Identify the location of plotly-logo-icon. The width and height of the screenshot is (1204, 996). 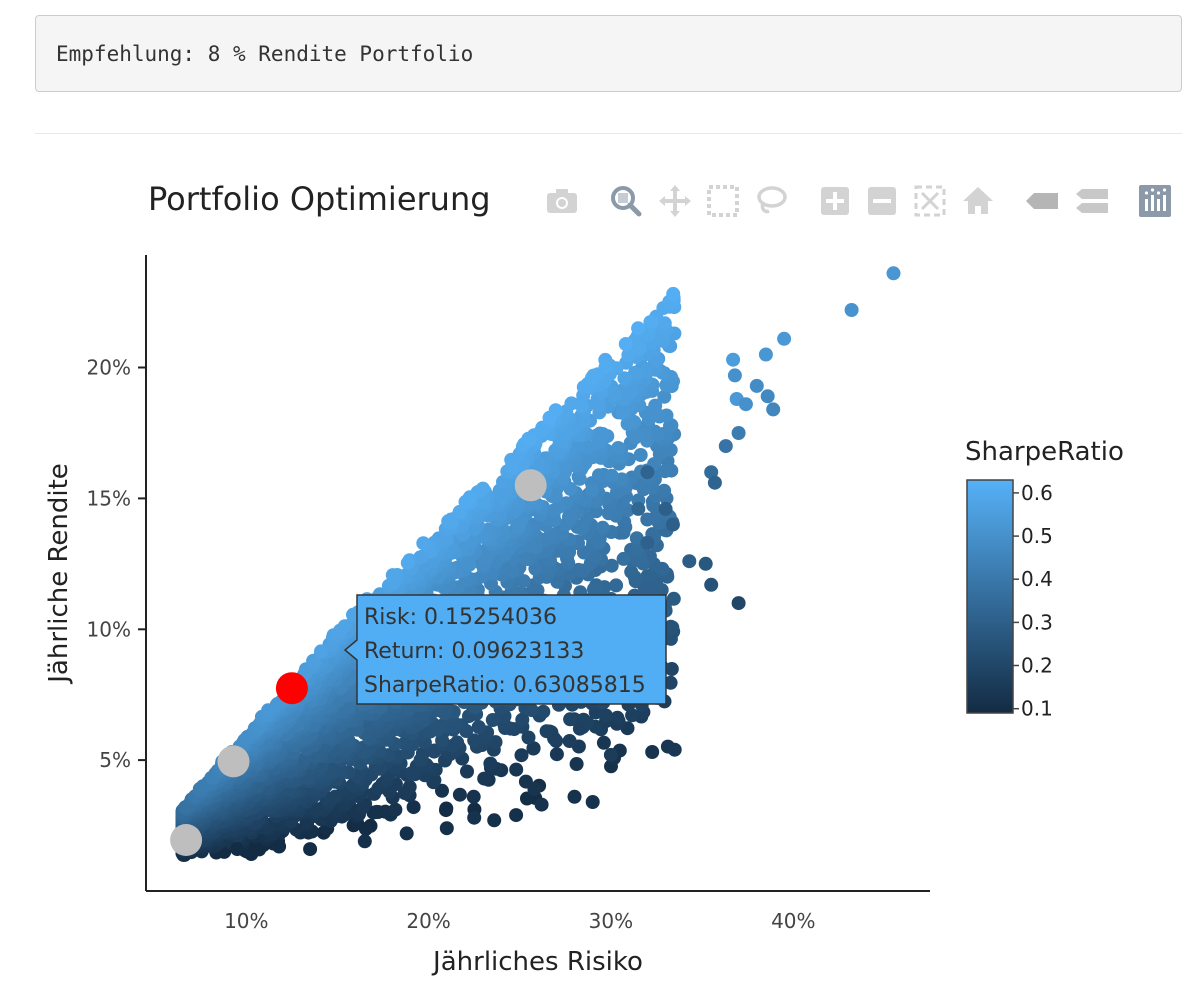
(1155, 201).